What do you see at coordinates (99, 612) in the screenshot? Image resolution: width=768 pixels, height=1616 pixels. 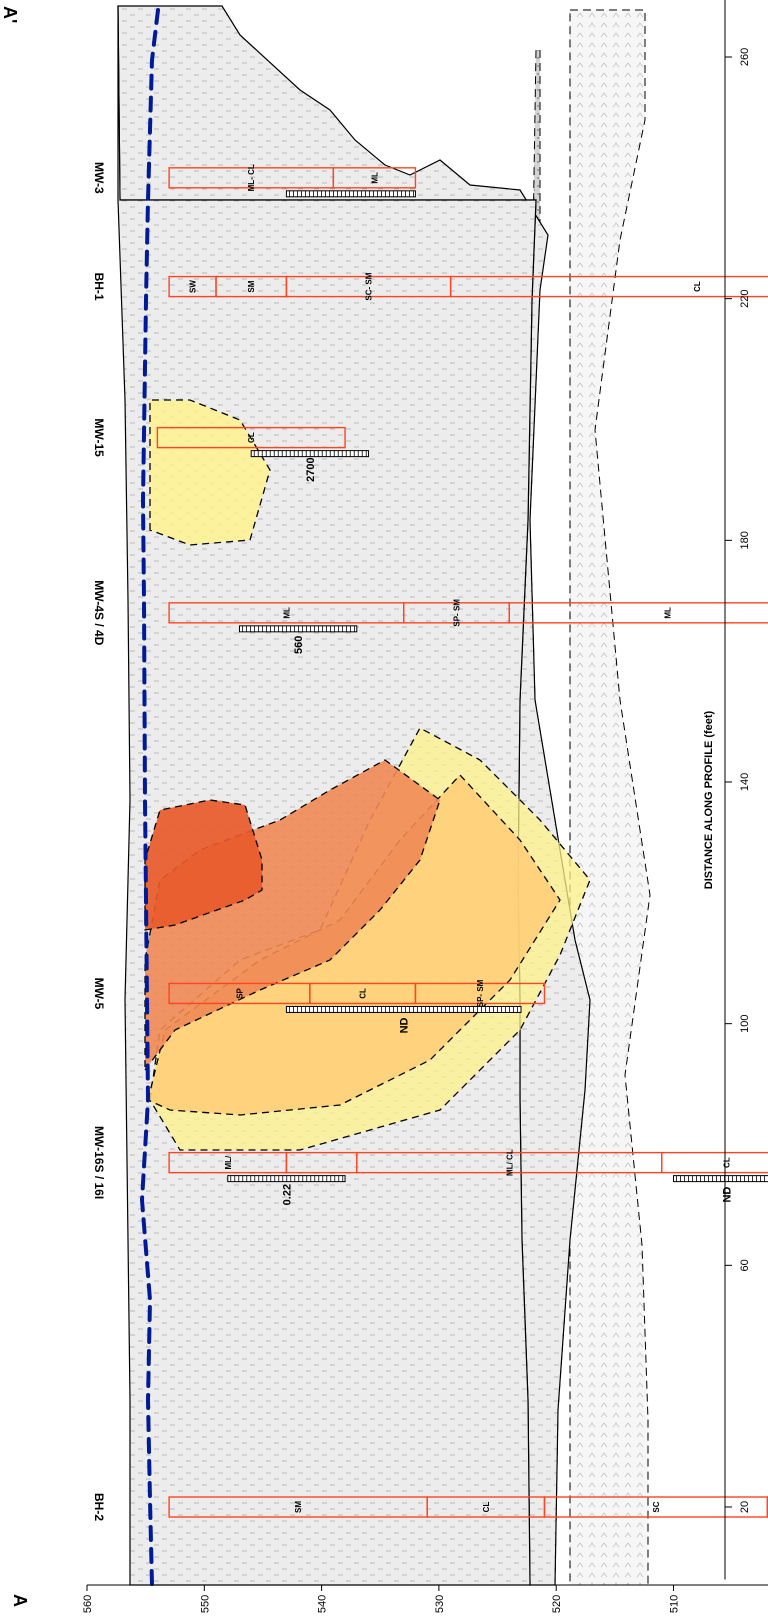 I see `boring-name: MW-4S / 4D` at bounding box center [99, 612].